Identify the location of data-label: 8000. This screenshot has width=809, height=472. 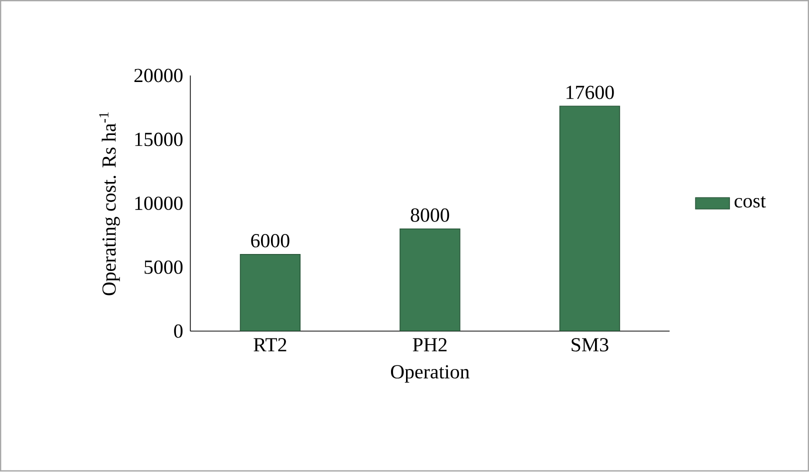
(430, 215).